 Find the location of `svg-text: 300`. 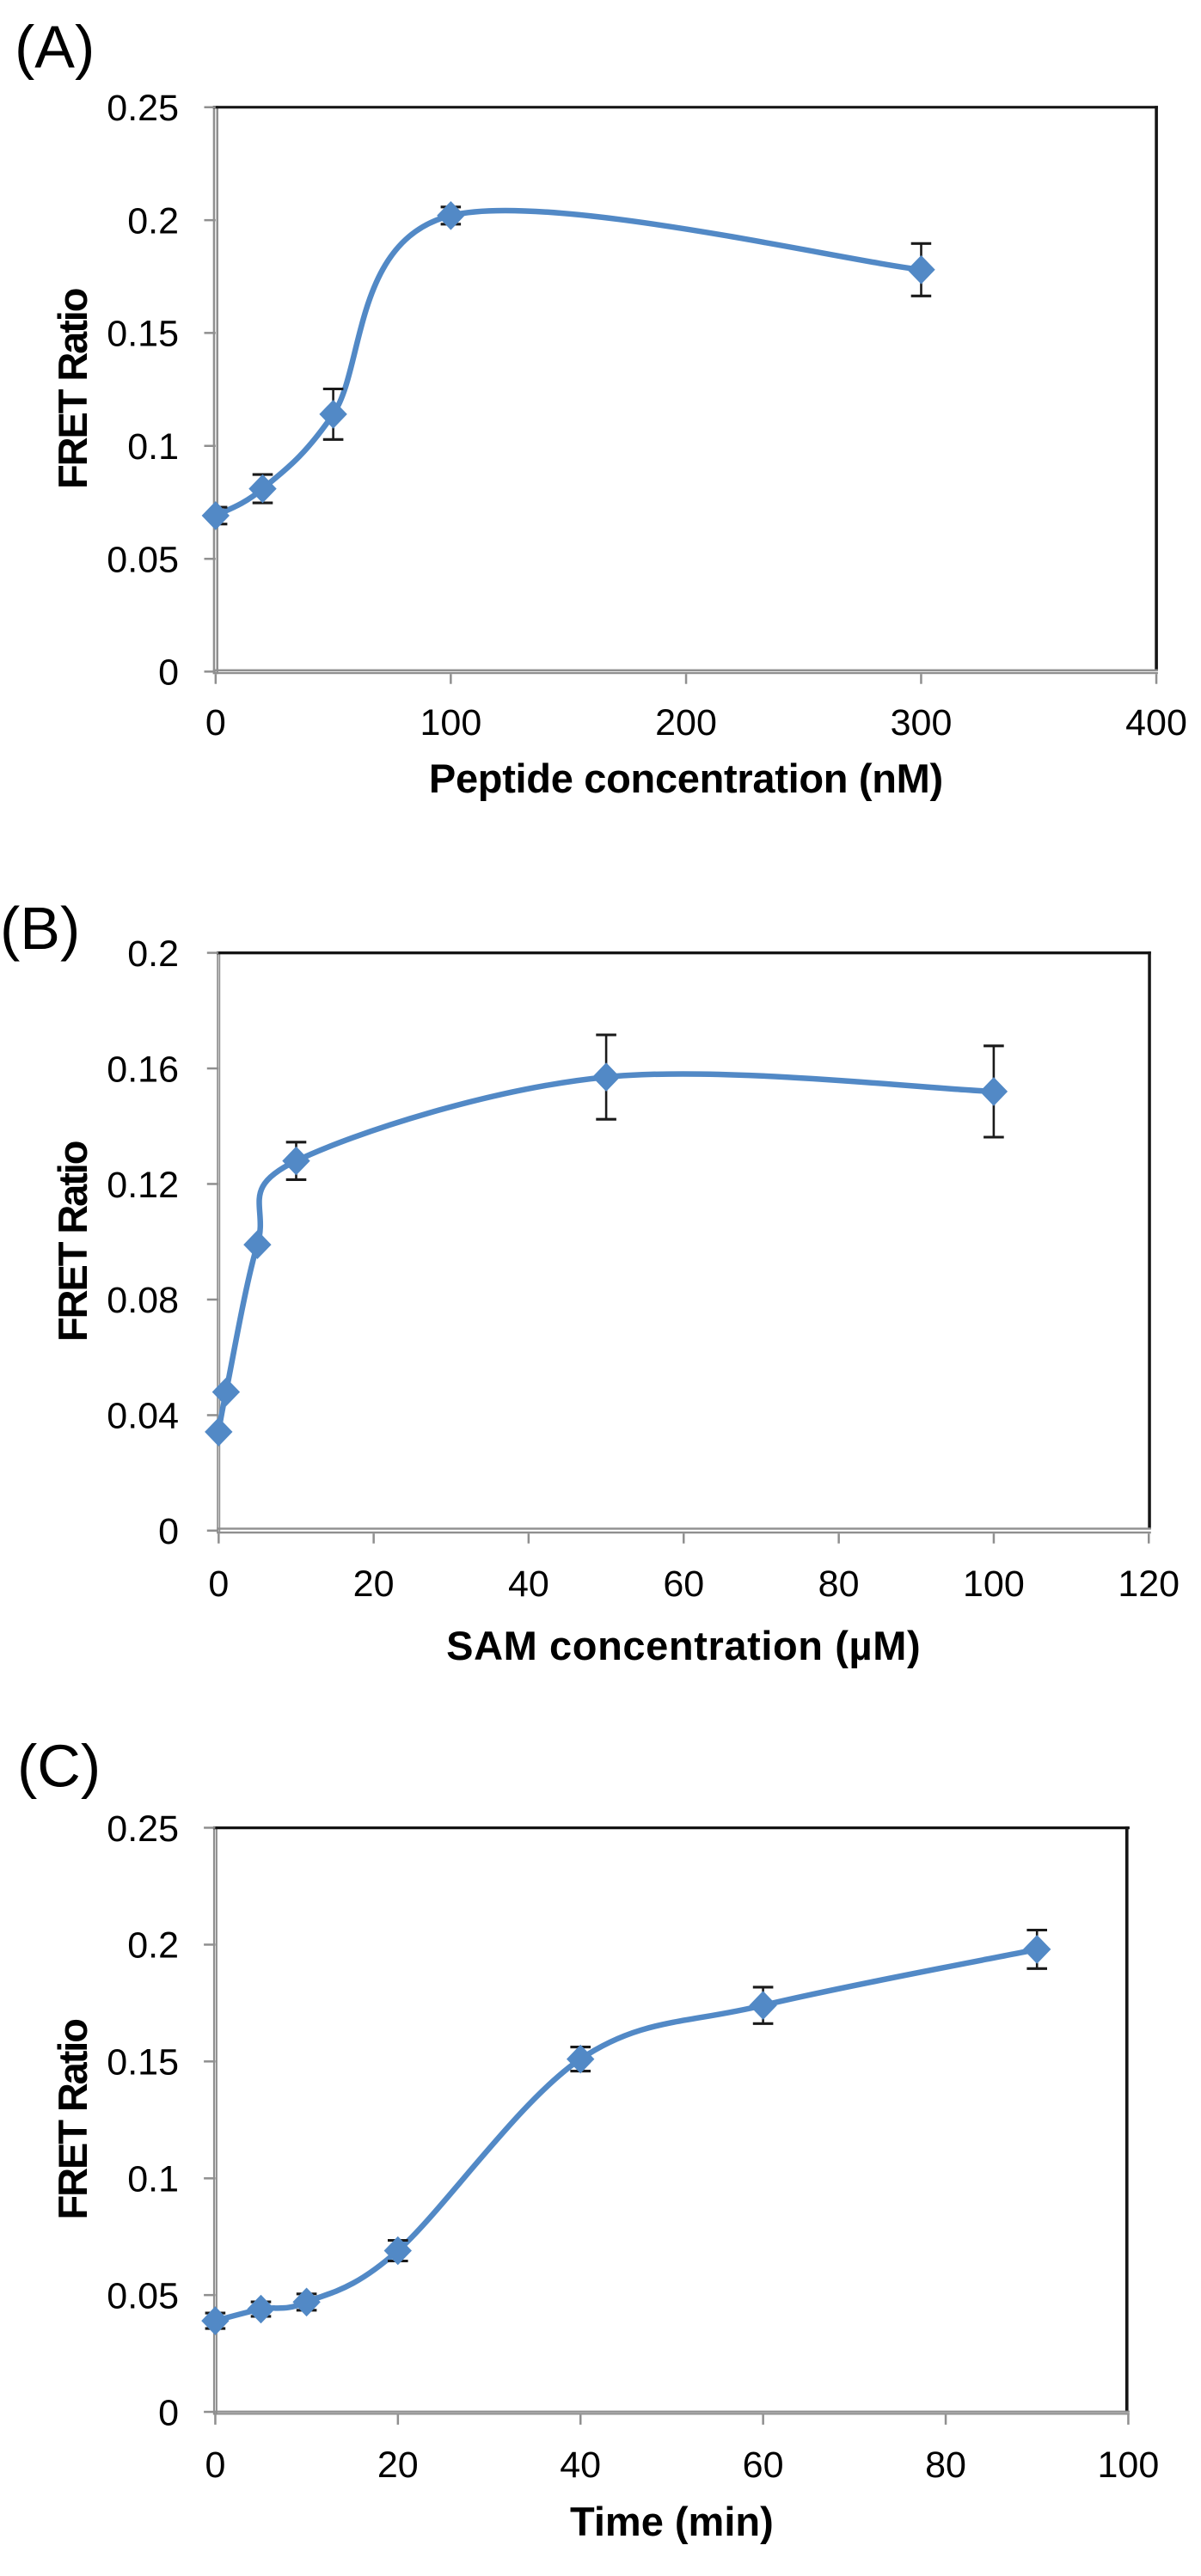

svg-text: 300 is located at coordinates (922, 722).